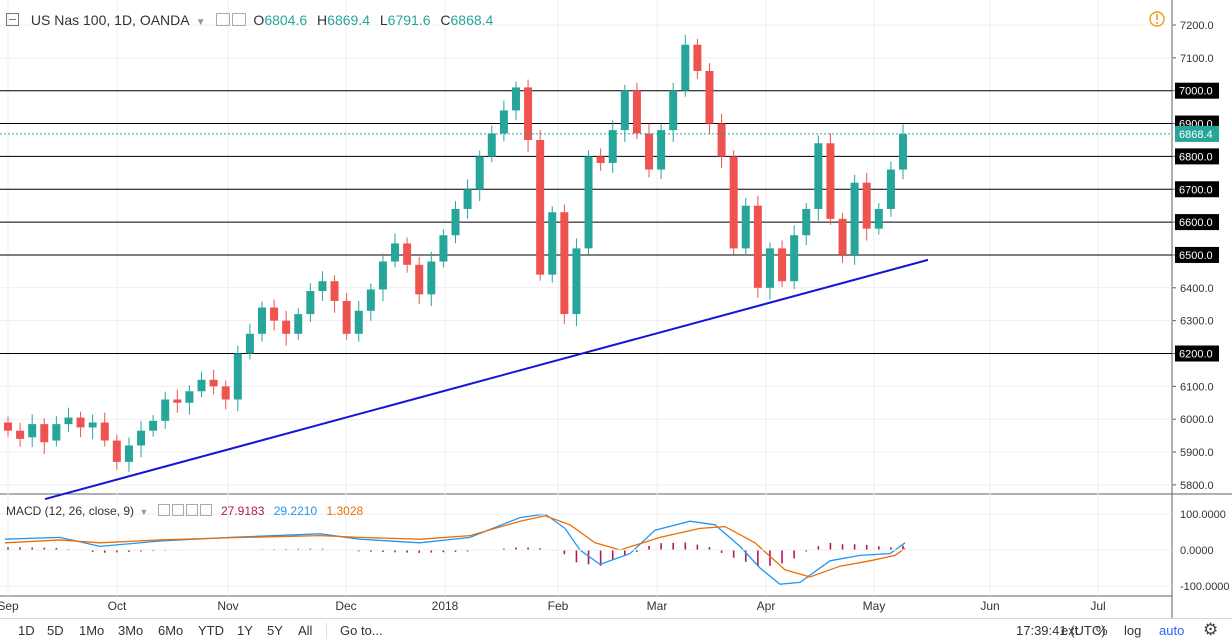  Describe the element at coordinates (12, 19) in the screenshot. I see `collapse-icon` at that location.